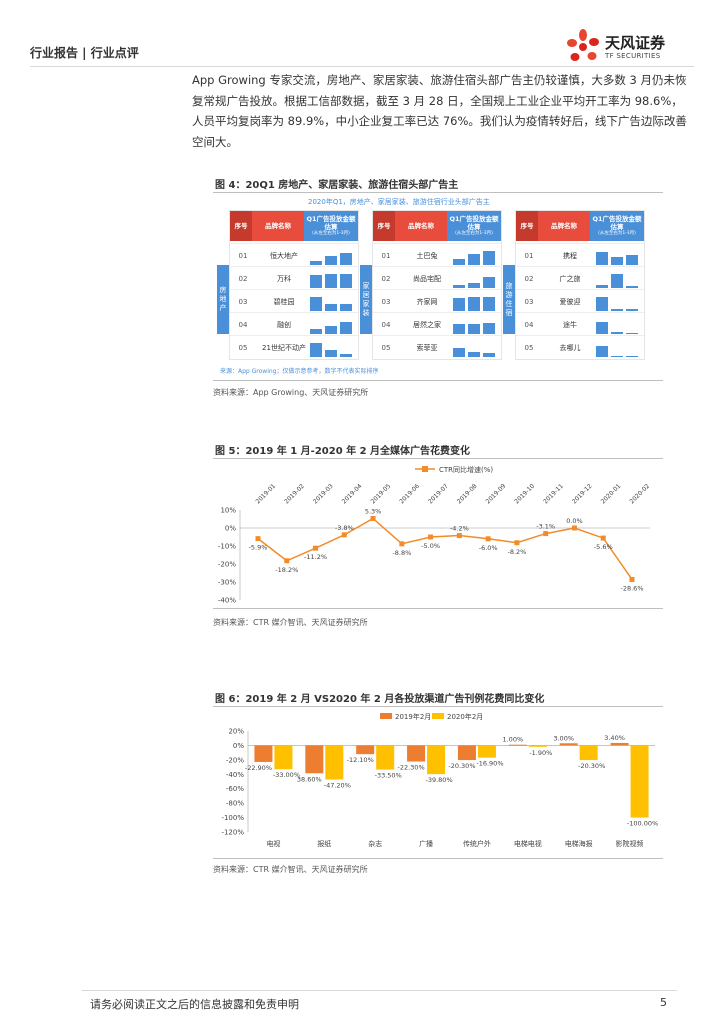  Describe the element at coordinates (528, 843) in the screenshot. I see `category-label: 电梯电视` at that location.